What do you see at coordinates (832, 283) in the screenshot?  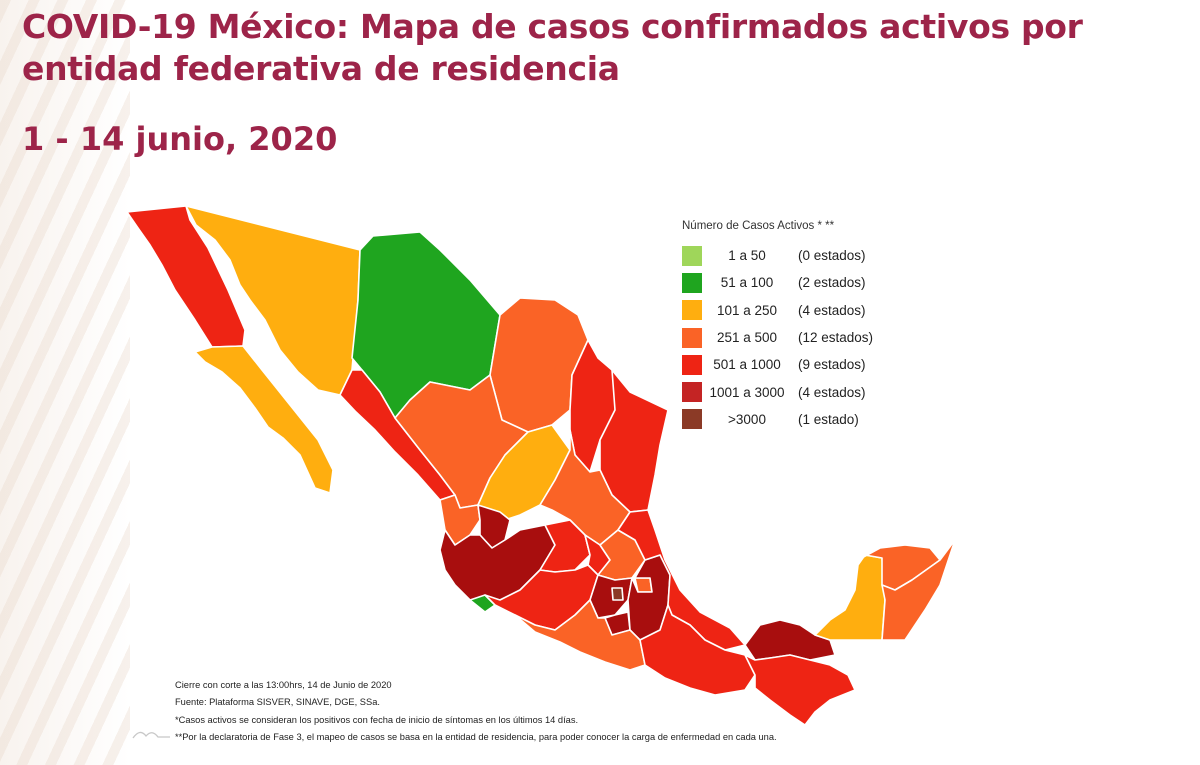 I see `legend-count: (2 estados)` at bounding box center [832, 283].